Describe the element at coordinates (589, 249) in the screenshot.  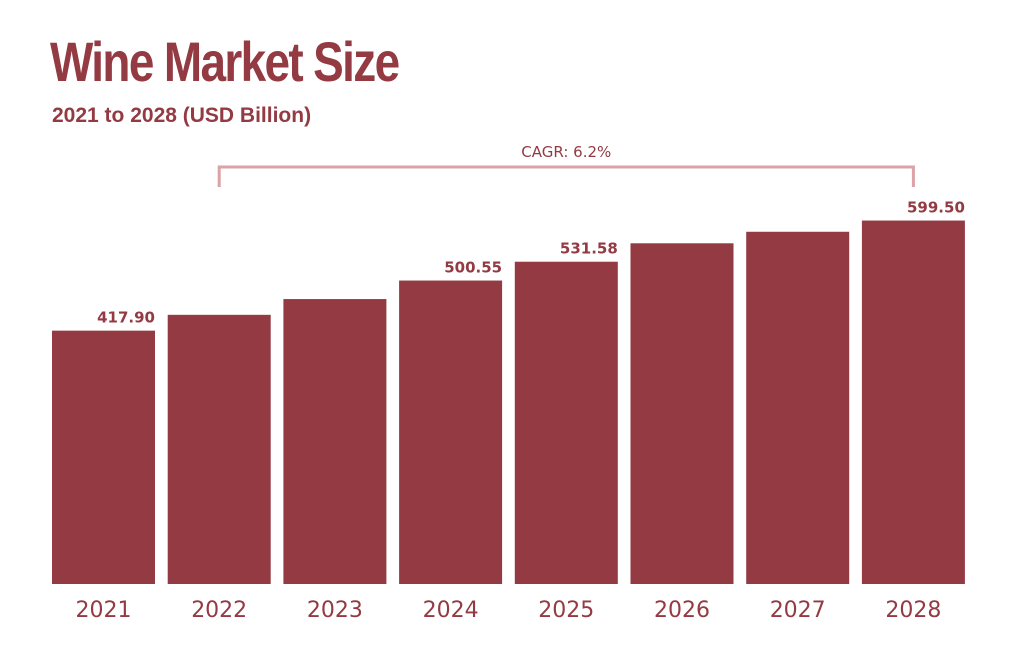
I see `data-label: 531.58` at that location.